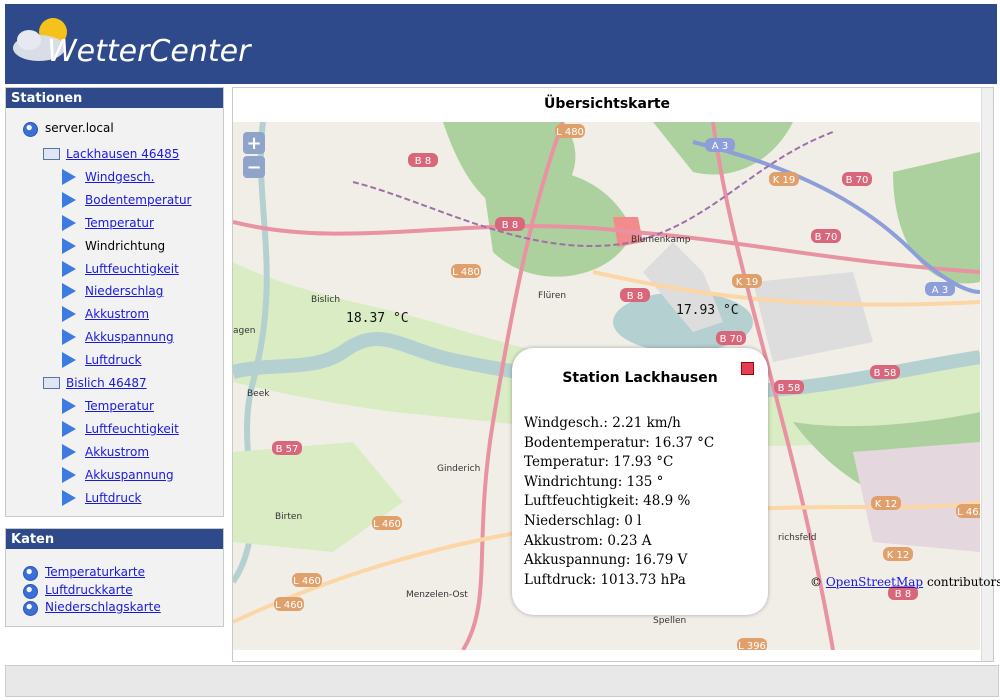  What do you see at coordinates (458, 469) in the screenshot?
I see `place-label: Ginderich` at bounding box center [458, 469].